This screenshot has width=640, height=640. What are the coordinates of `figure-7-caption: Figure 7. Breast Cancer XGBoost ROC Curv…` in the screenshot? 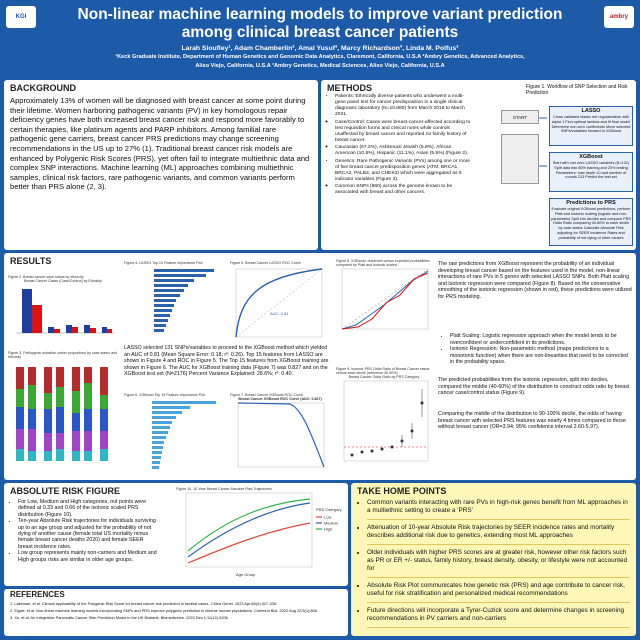 It's located at (267, 395).